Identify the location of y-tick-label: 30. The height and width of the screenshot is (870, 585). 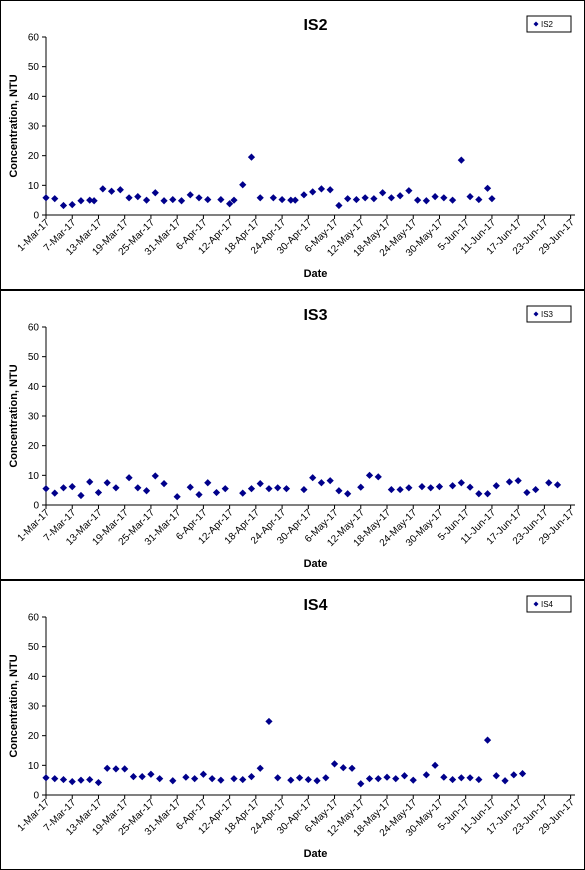
(34, 707).